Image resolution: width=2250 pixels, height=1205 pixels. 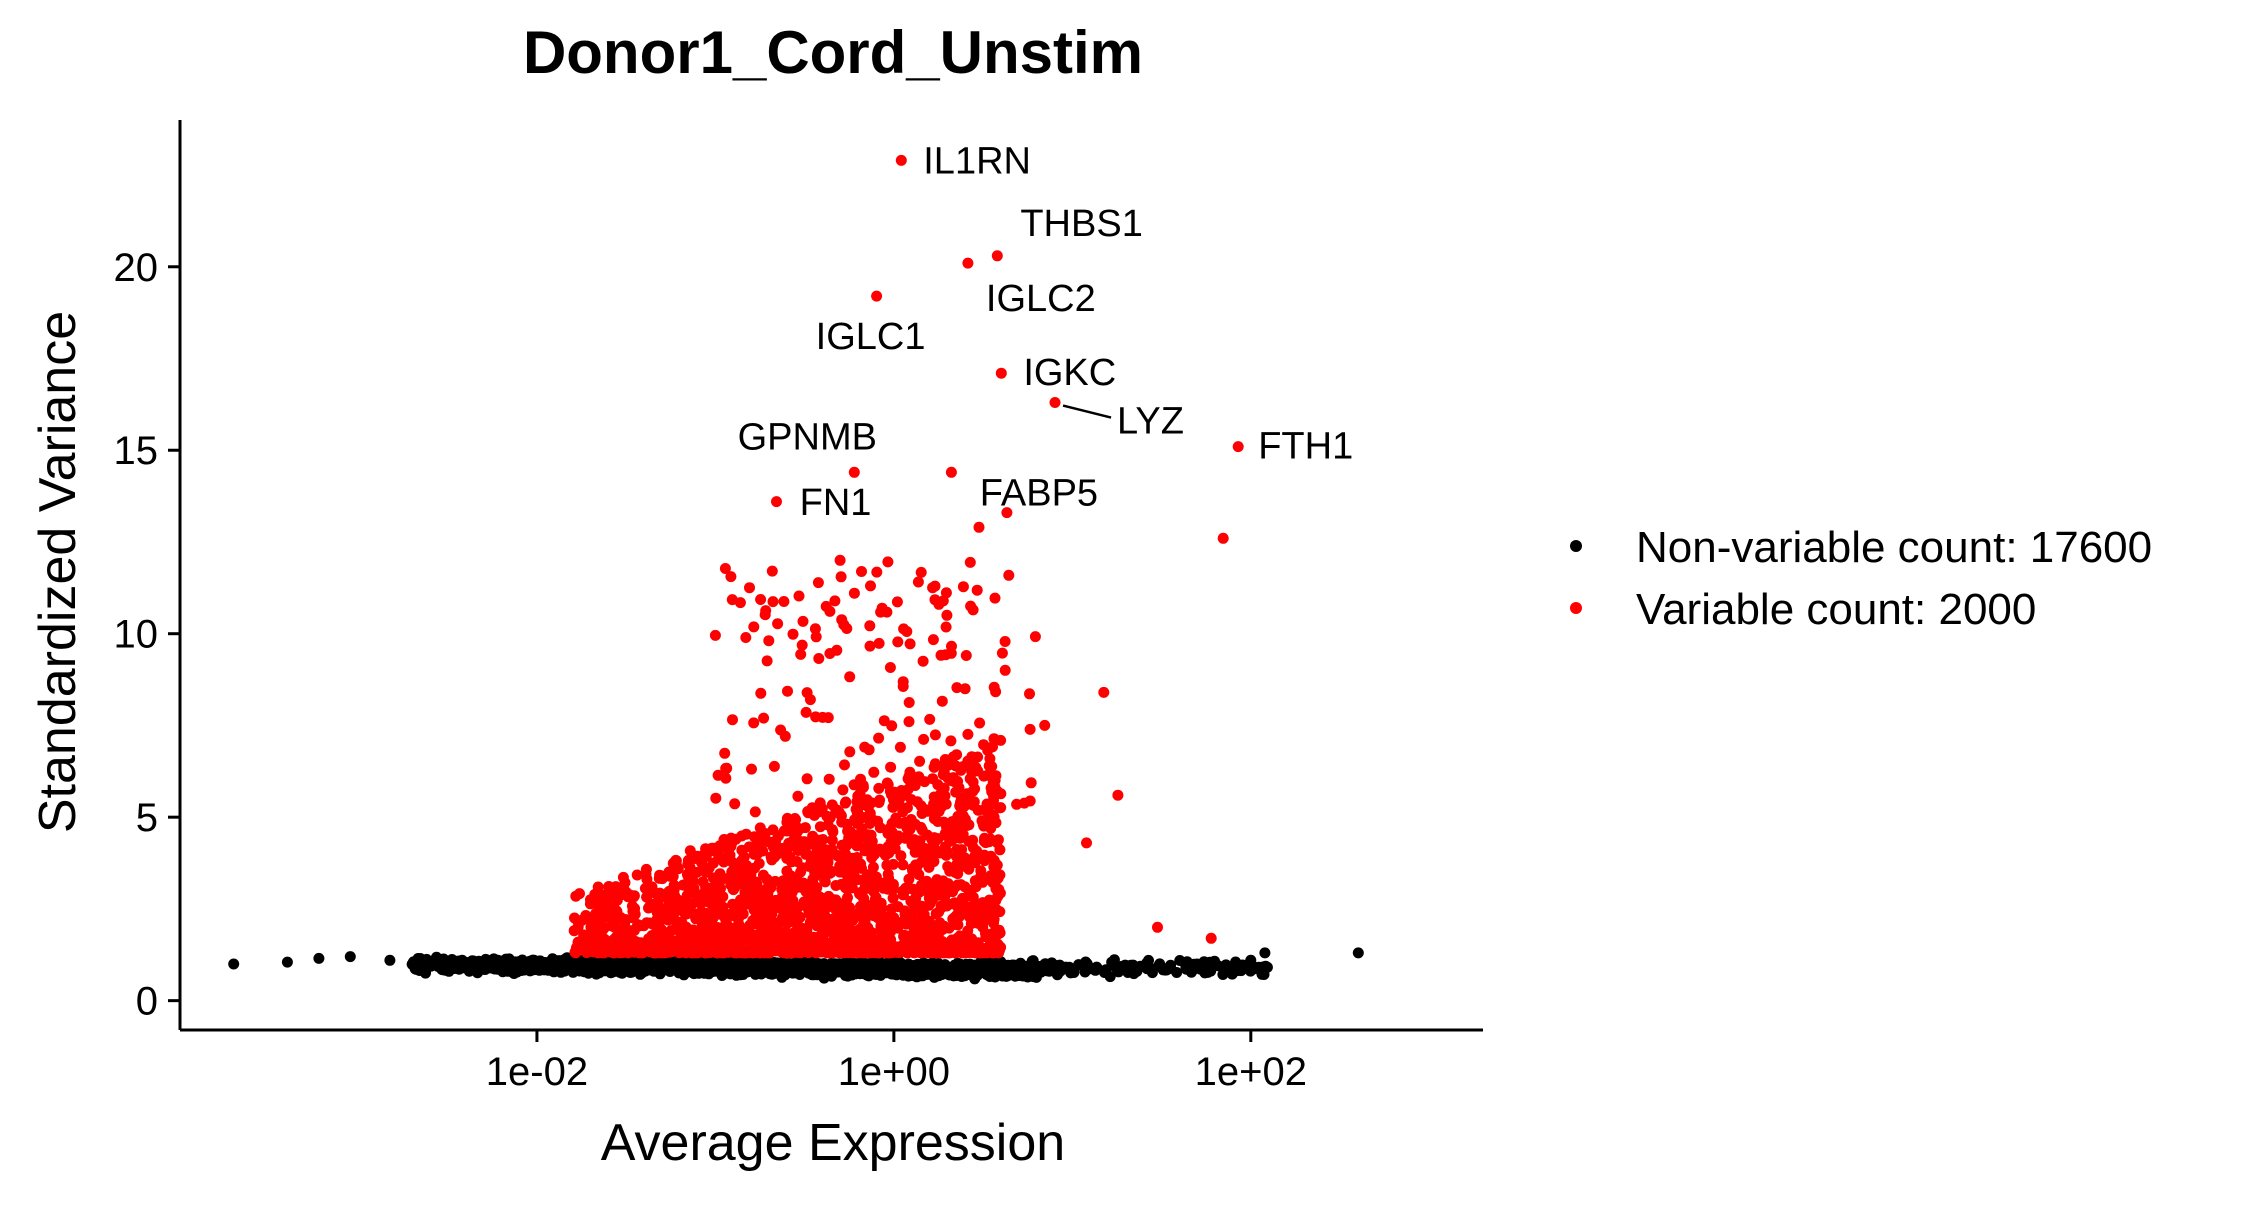 What do you see at coordinates (1836, 609) in the screenshot?
I see `legend-label: Variable count: 2000` at bounding box center [1836, 609].